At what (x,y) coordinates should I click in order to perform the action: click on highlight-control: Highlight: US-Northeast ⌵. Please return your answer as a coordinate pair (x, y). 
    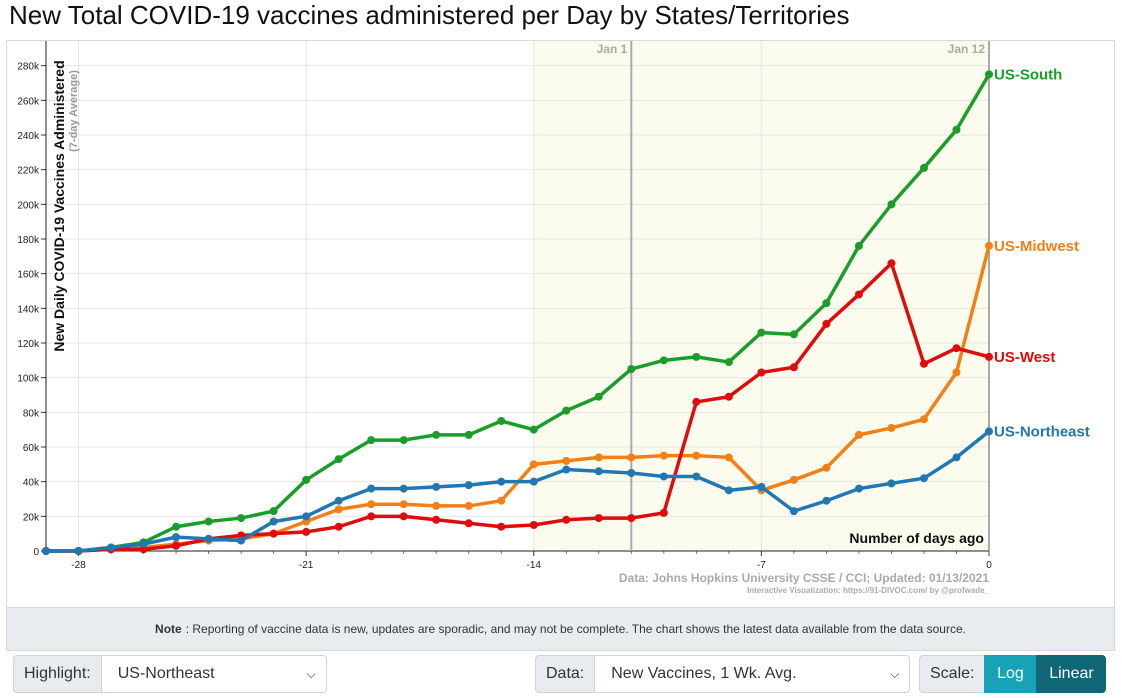
    Looking at the image, I should click on (170, 674).